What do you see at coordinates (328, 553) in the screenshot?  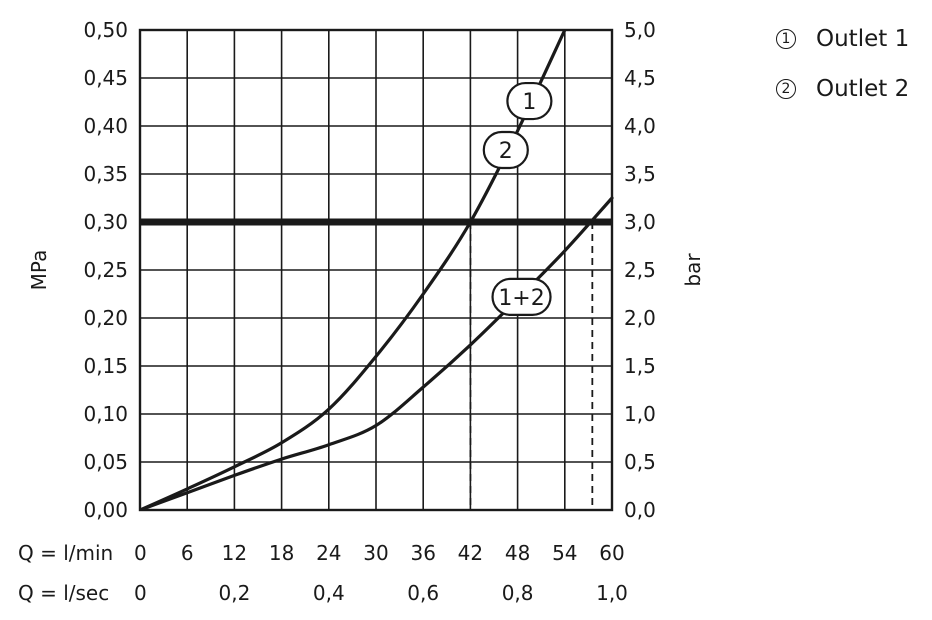 I see `x-tick-label: 24` at bounding box center [328, 553].